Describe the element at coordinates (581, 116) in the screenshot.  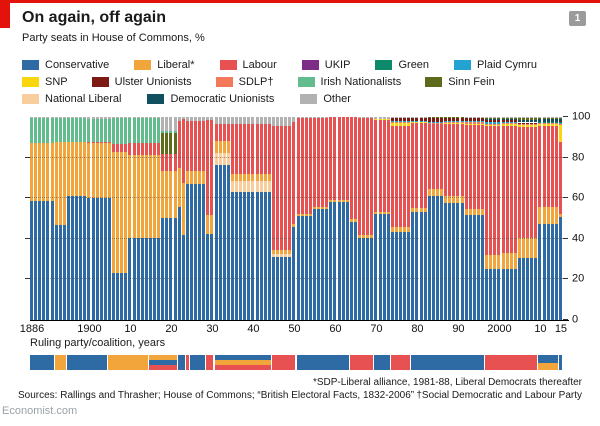
I see `y-tick-label: 100` at that location.